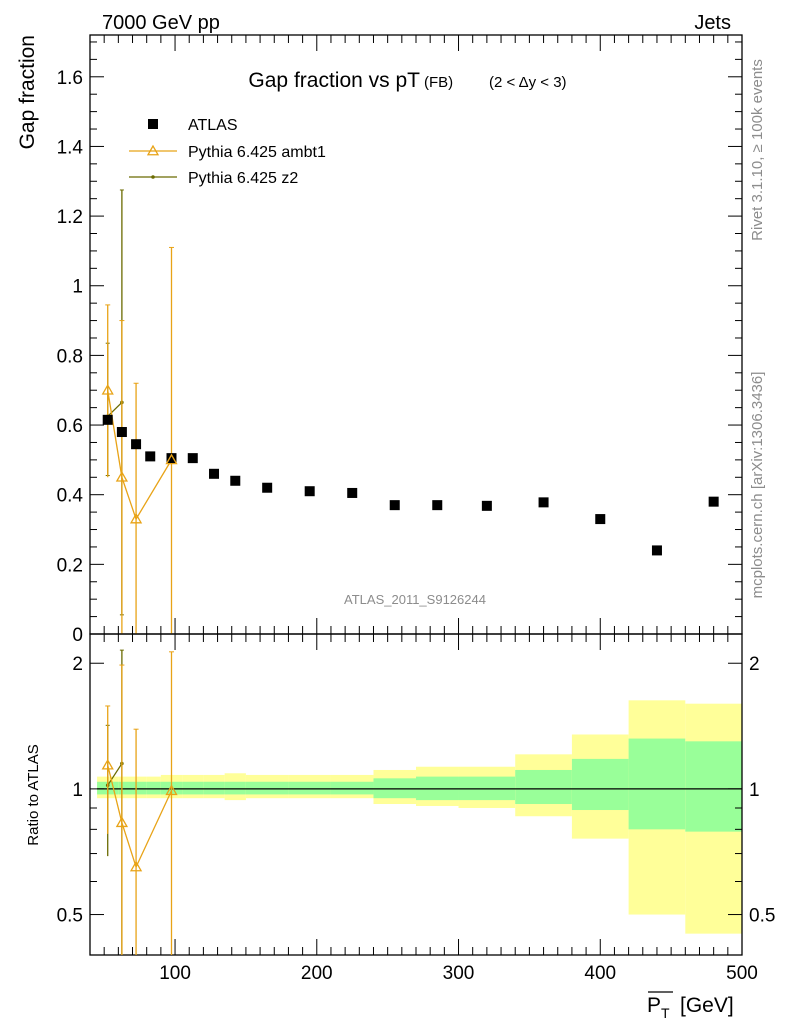 The height and width of the screenshot is (1024, 786). What do you see at coordinates (528, 82) in the screenshot?
I see `main-title-range: (2 < Δy < 3)` at bounding box center [528, 82].